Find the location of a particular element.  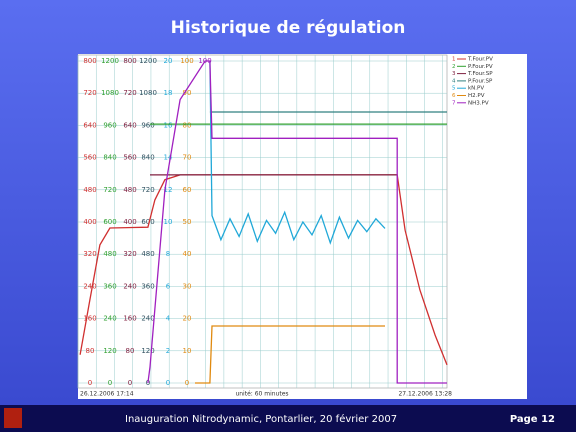

y-tick-label: 90 is located at coordinates (187, 93).